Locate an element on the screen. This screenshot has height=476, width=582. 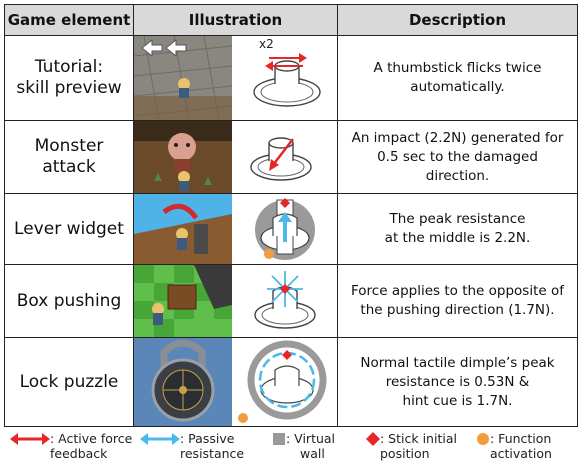
legend-label: : Stick initial is located at coordinates (418, 438).